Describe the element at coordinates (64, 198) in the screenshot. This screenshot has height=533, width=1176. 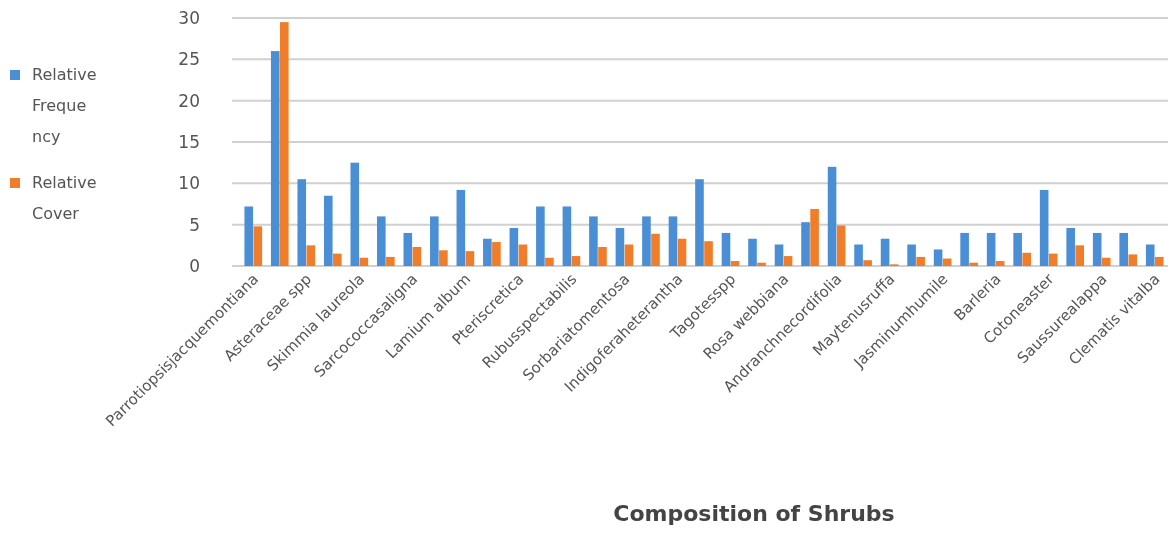
I see `legend-label: Relative Cover` at that location.